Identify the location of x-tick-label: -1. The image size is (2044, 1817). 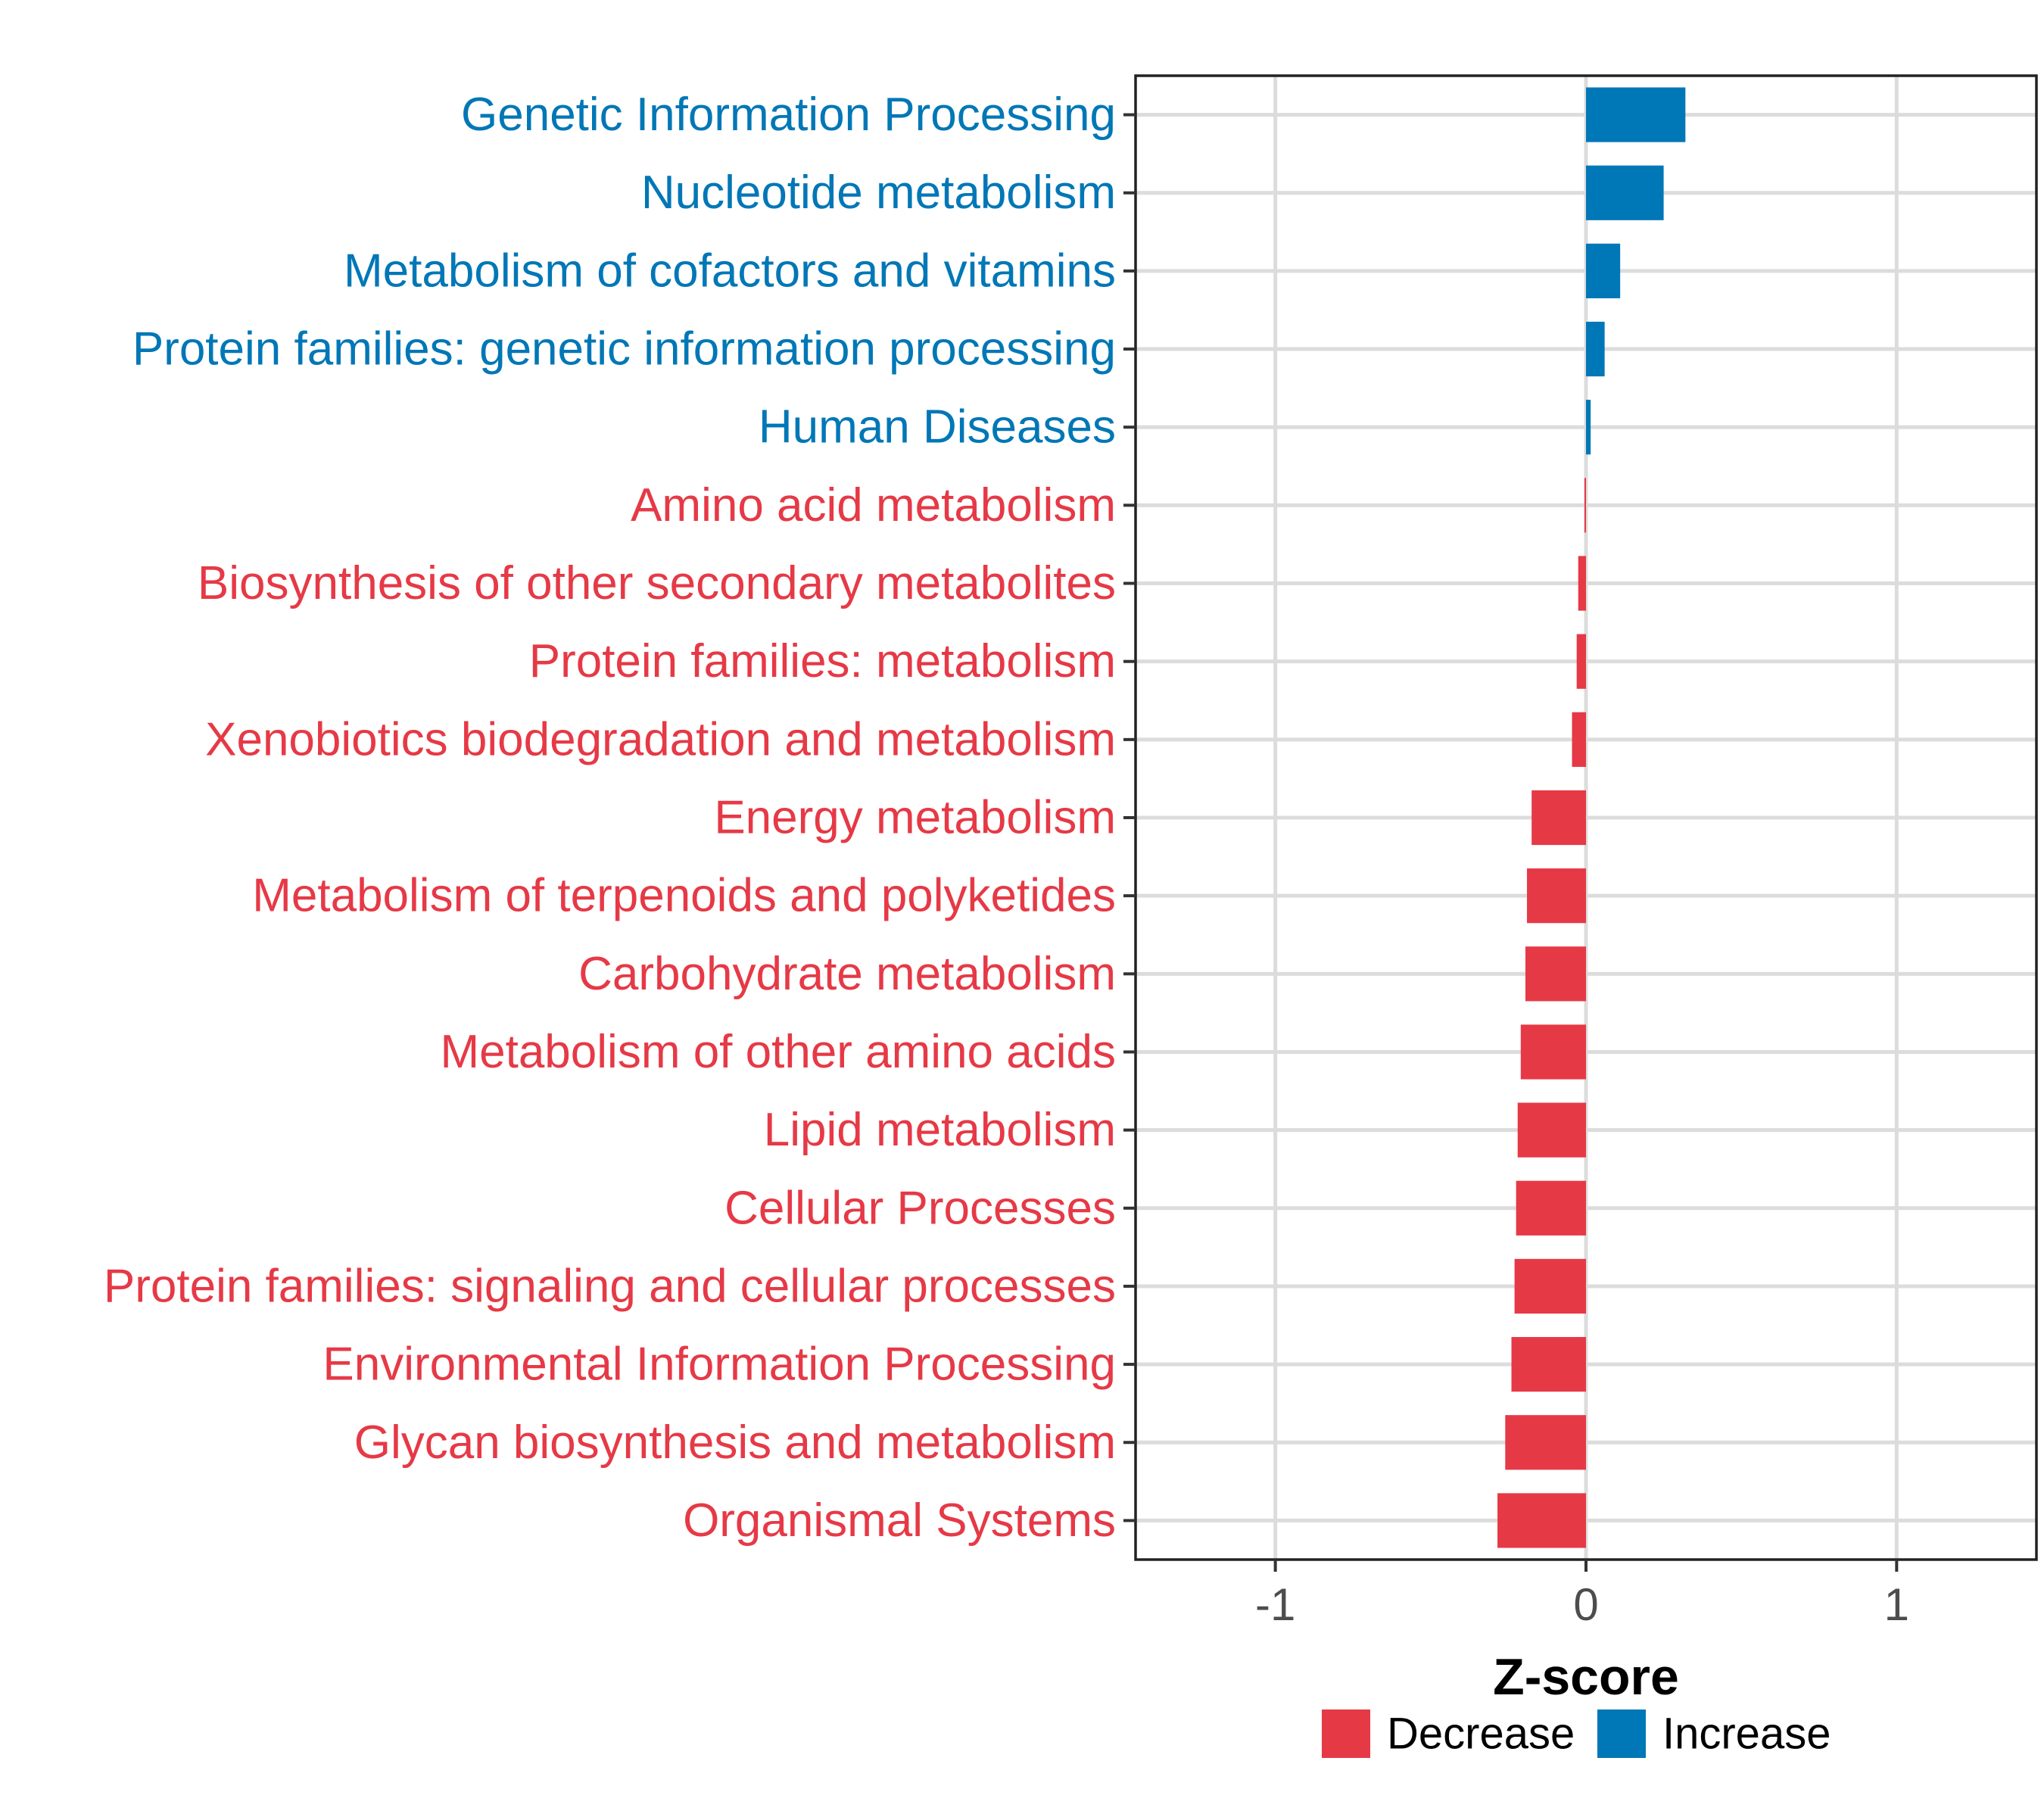
(1275, 1604).